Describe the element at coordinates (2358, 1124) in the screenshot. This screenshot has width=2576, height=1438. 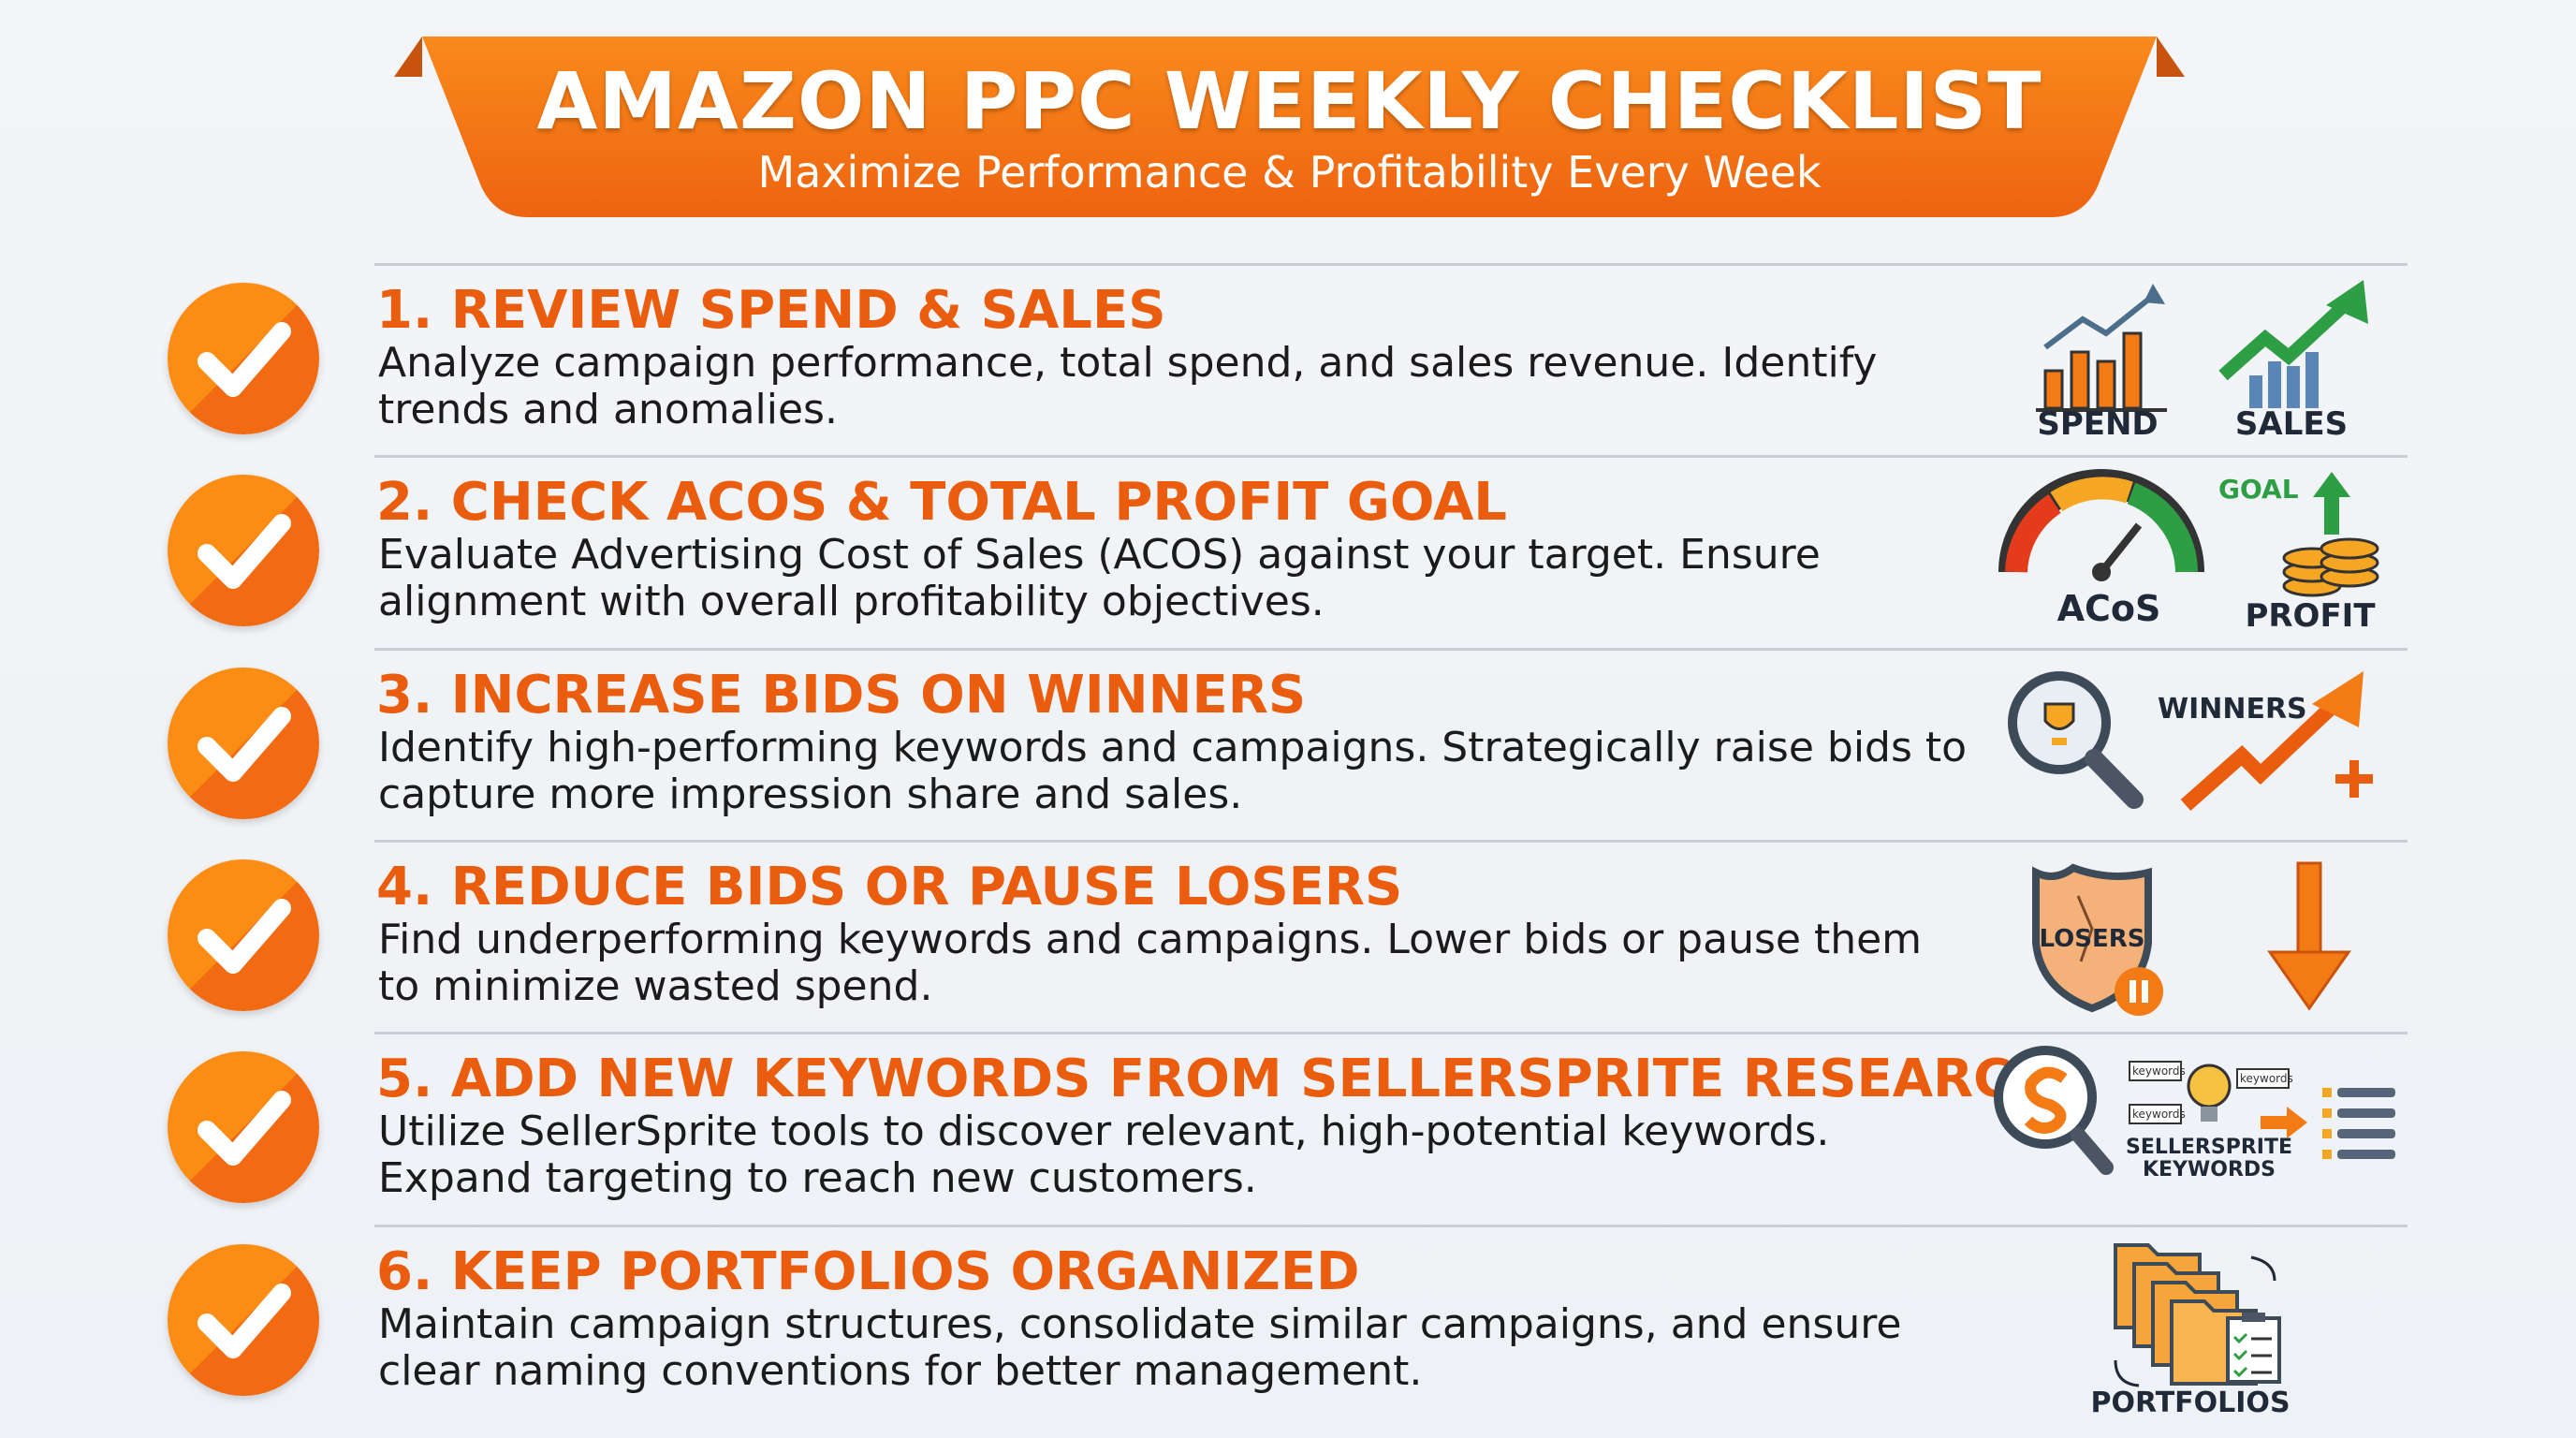
I see `list-icon` at that location.